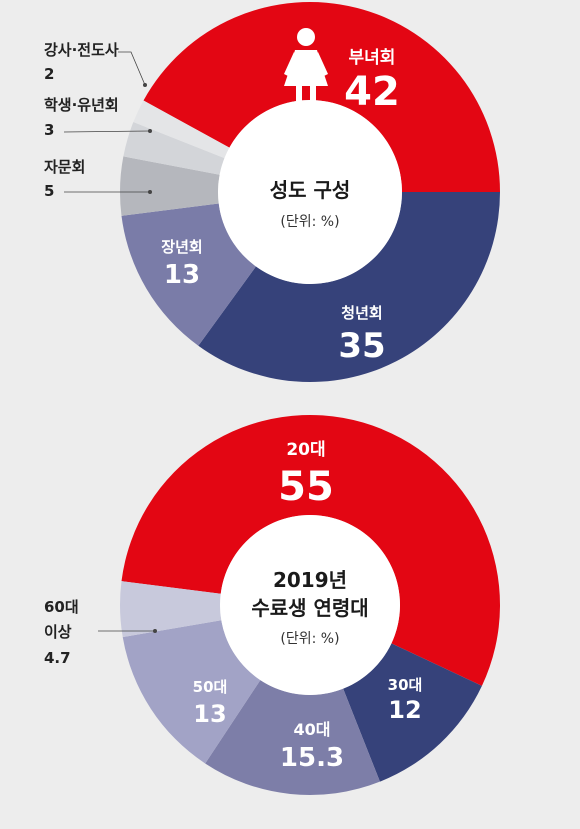 This screenshot has height=829, width=580. What do you see at coordinates (309, 608) in the screenshot?
I see `chart-title-line2: 수료생 연령대` at bounding box center [309, 608].